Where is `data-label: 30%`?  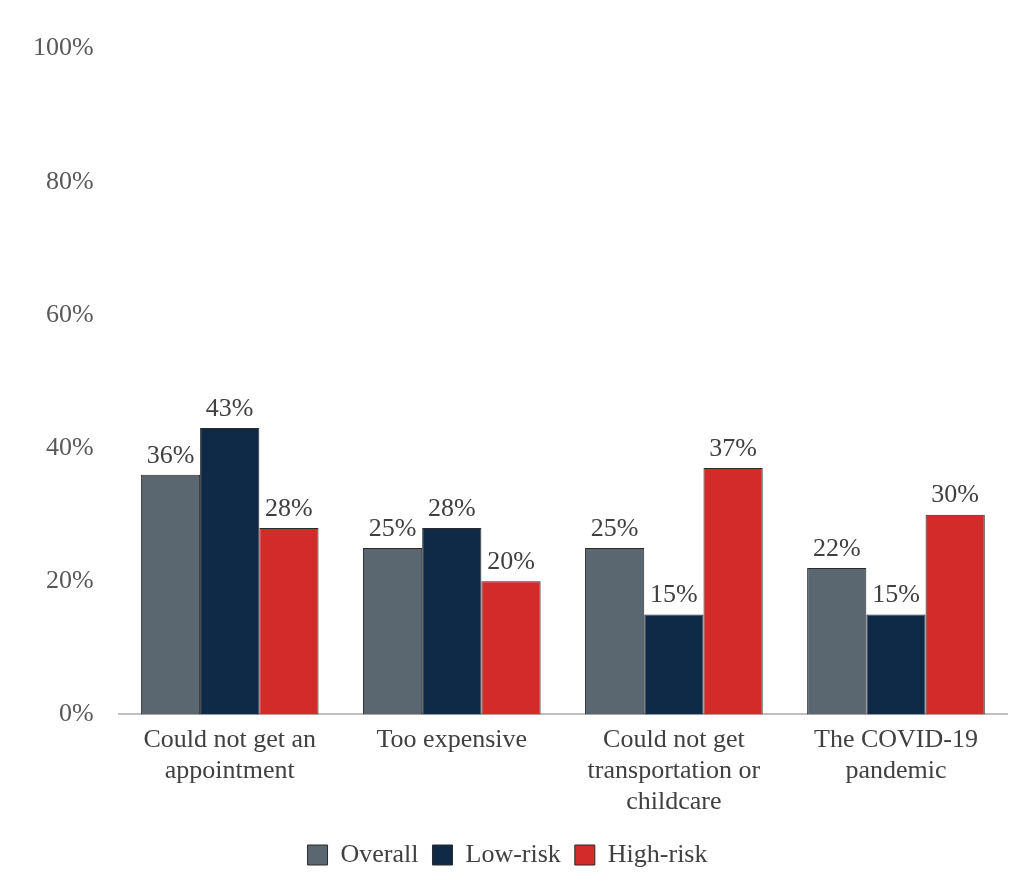
data-label: 30% is located at coordinates (955, 494).